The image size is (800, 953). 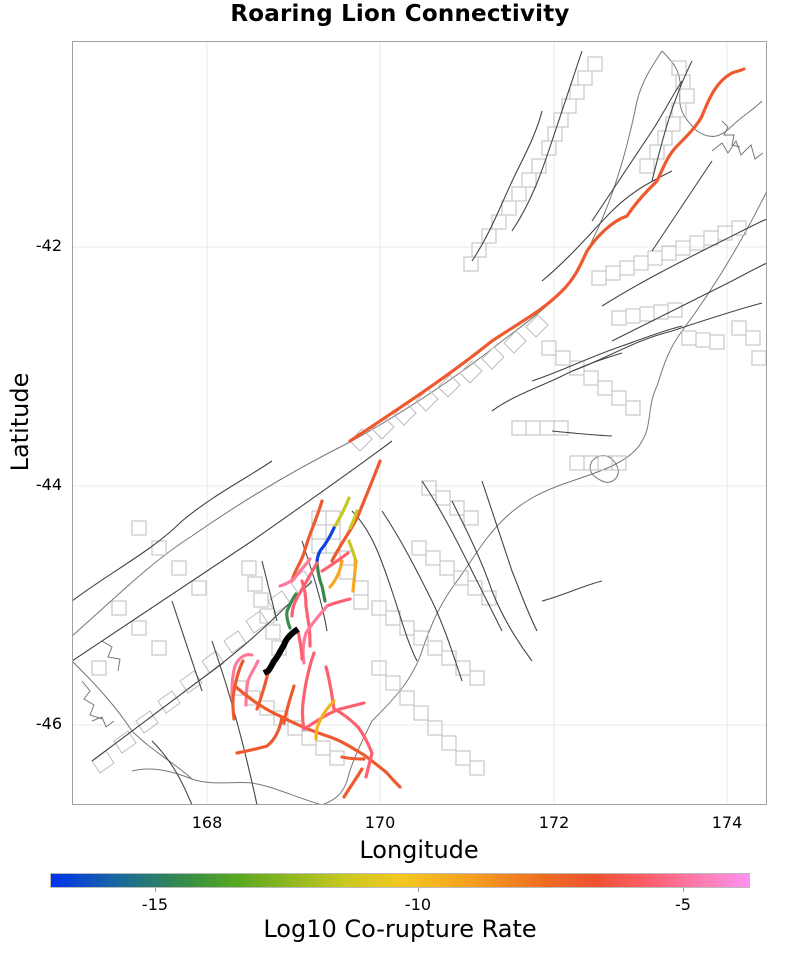 What do you see at coordinates (683, 904) in the screenshot?
I see `colorbar-tick-label: -5` at bounding box center [683, 904].